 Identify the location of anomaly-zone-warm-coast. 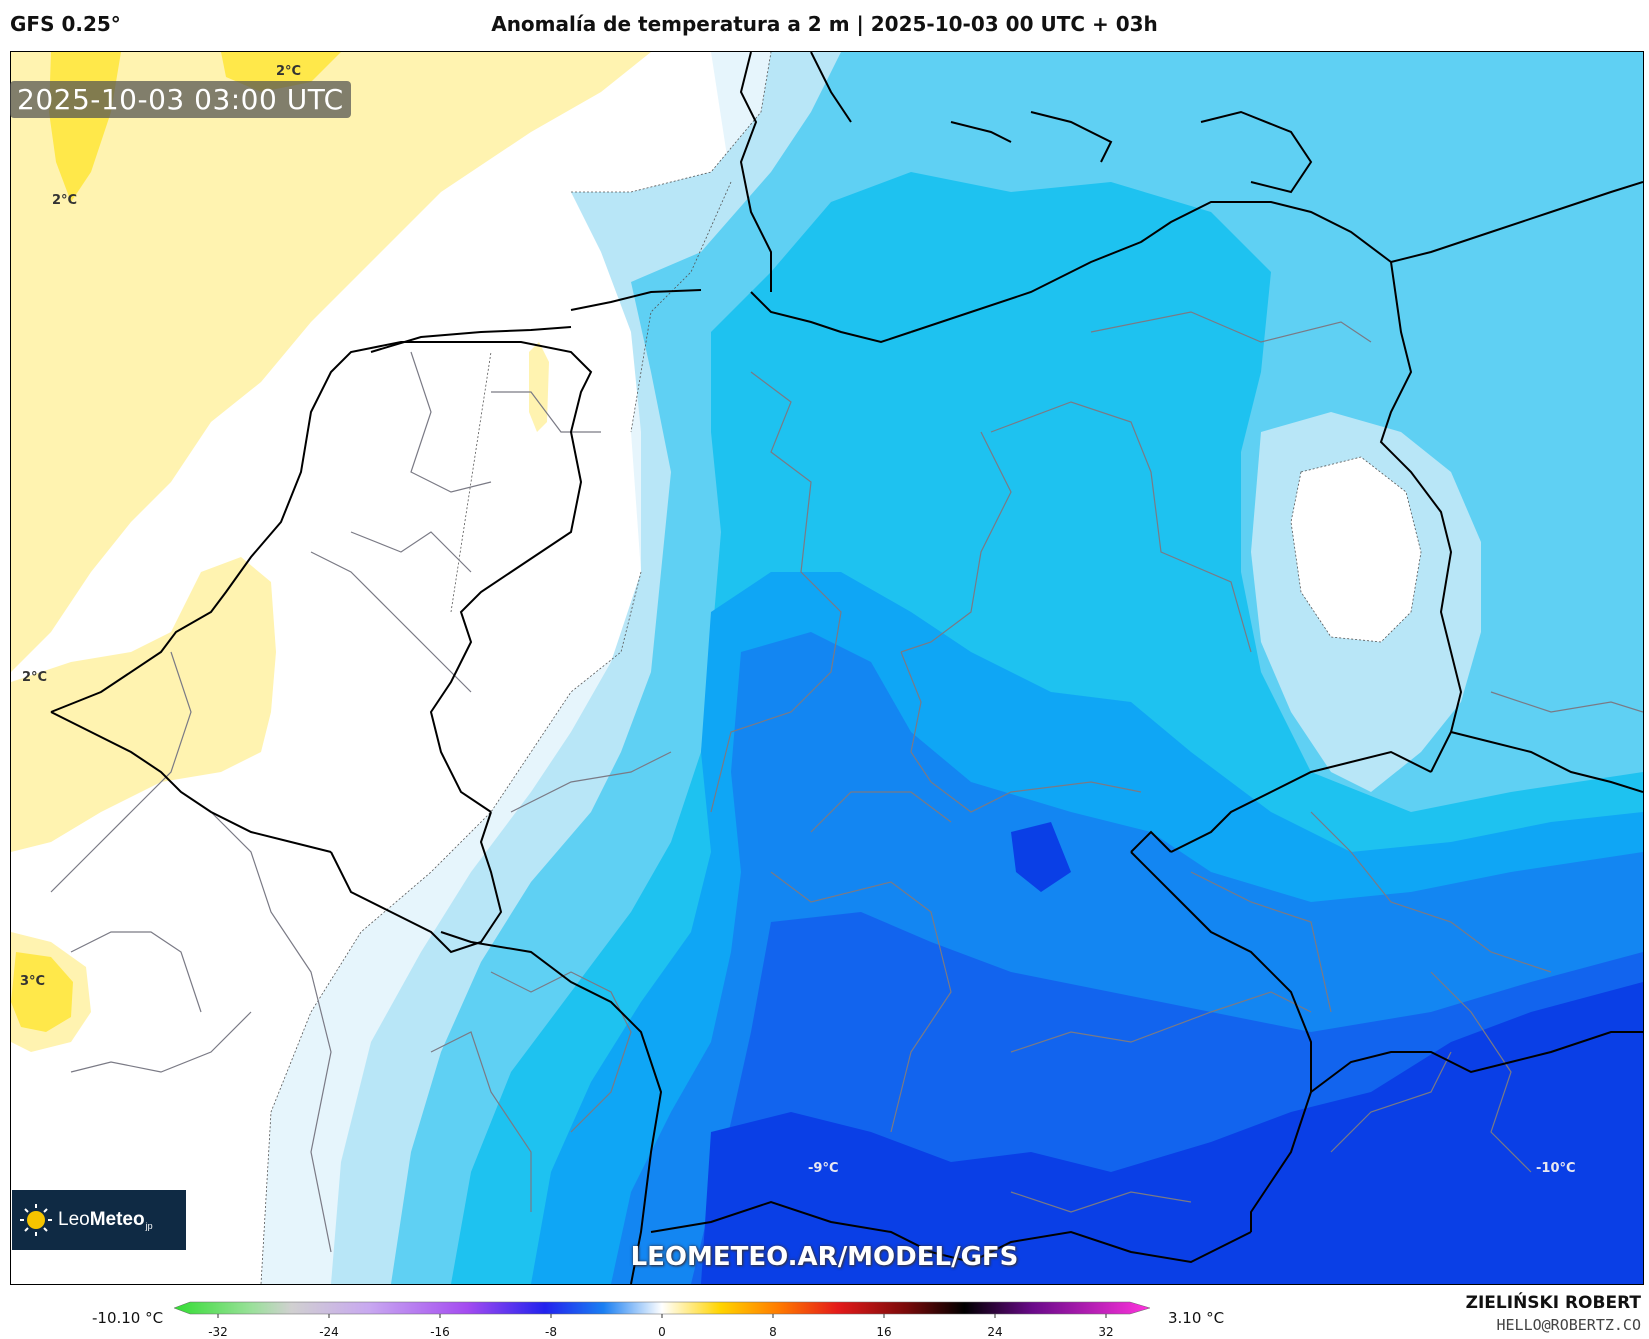
(143, 704).